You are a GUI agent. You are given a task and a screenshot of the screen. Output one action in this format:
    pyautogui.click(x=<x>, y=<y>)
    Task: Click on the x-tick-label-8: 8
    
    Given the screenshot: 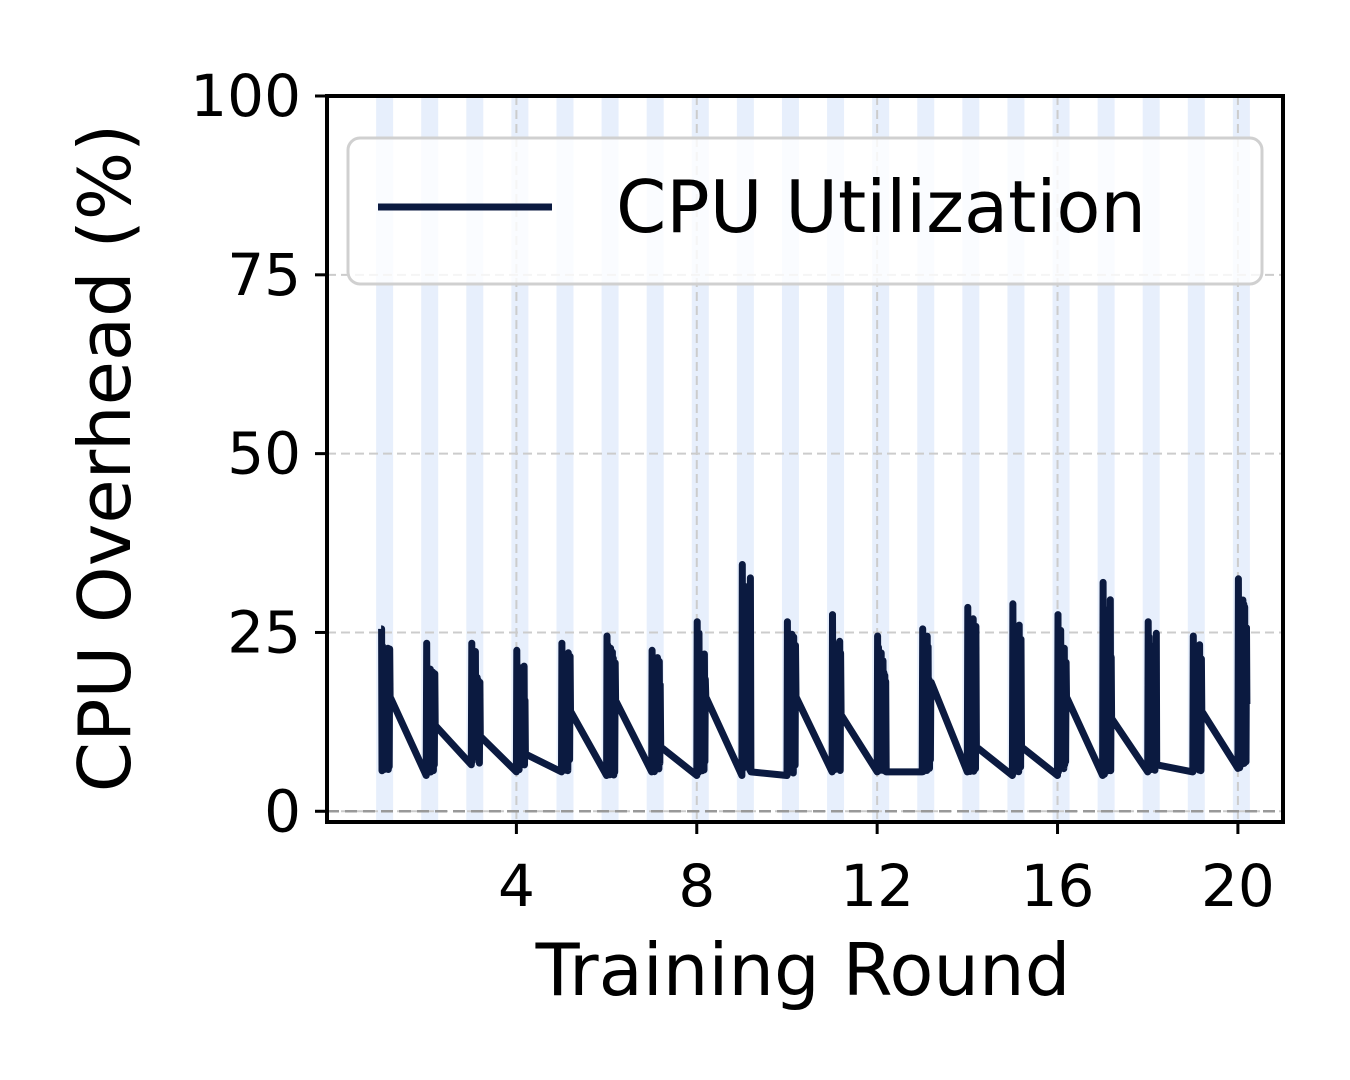 What is the action you would take?
    pyautogui.click(x=696, y=886)
    